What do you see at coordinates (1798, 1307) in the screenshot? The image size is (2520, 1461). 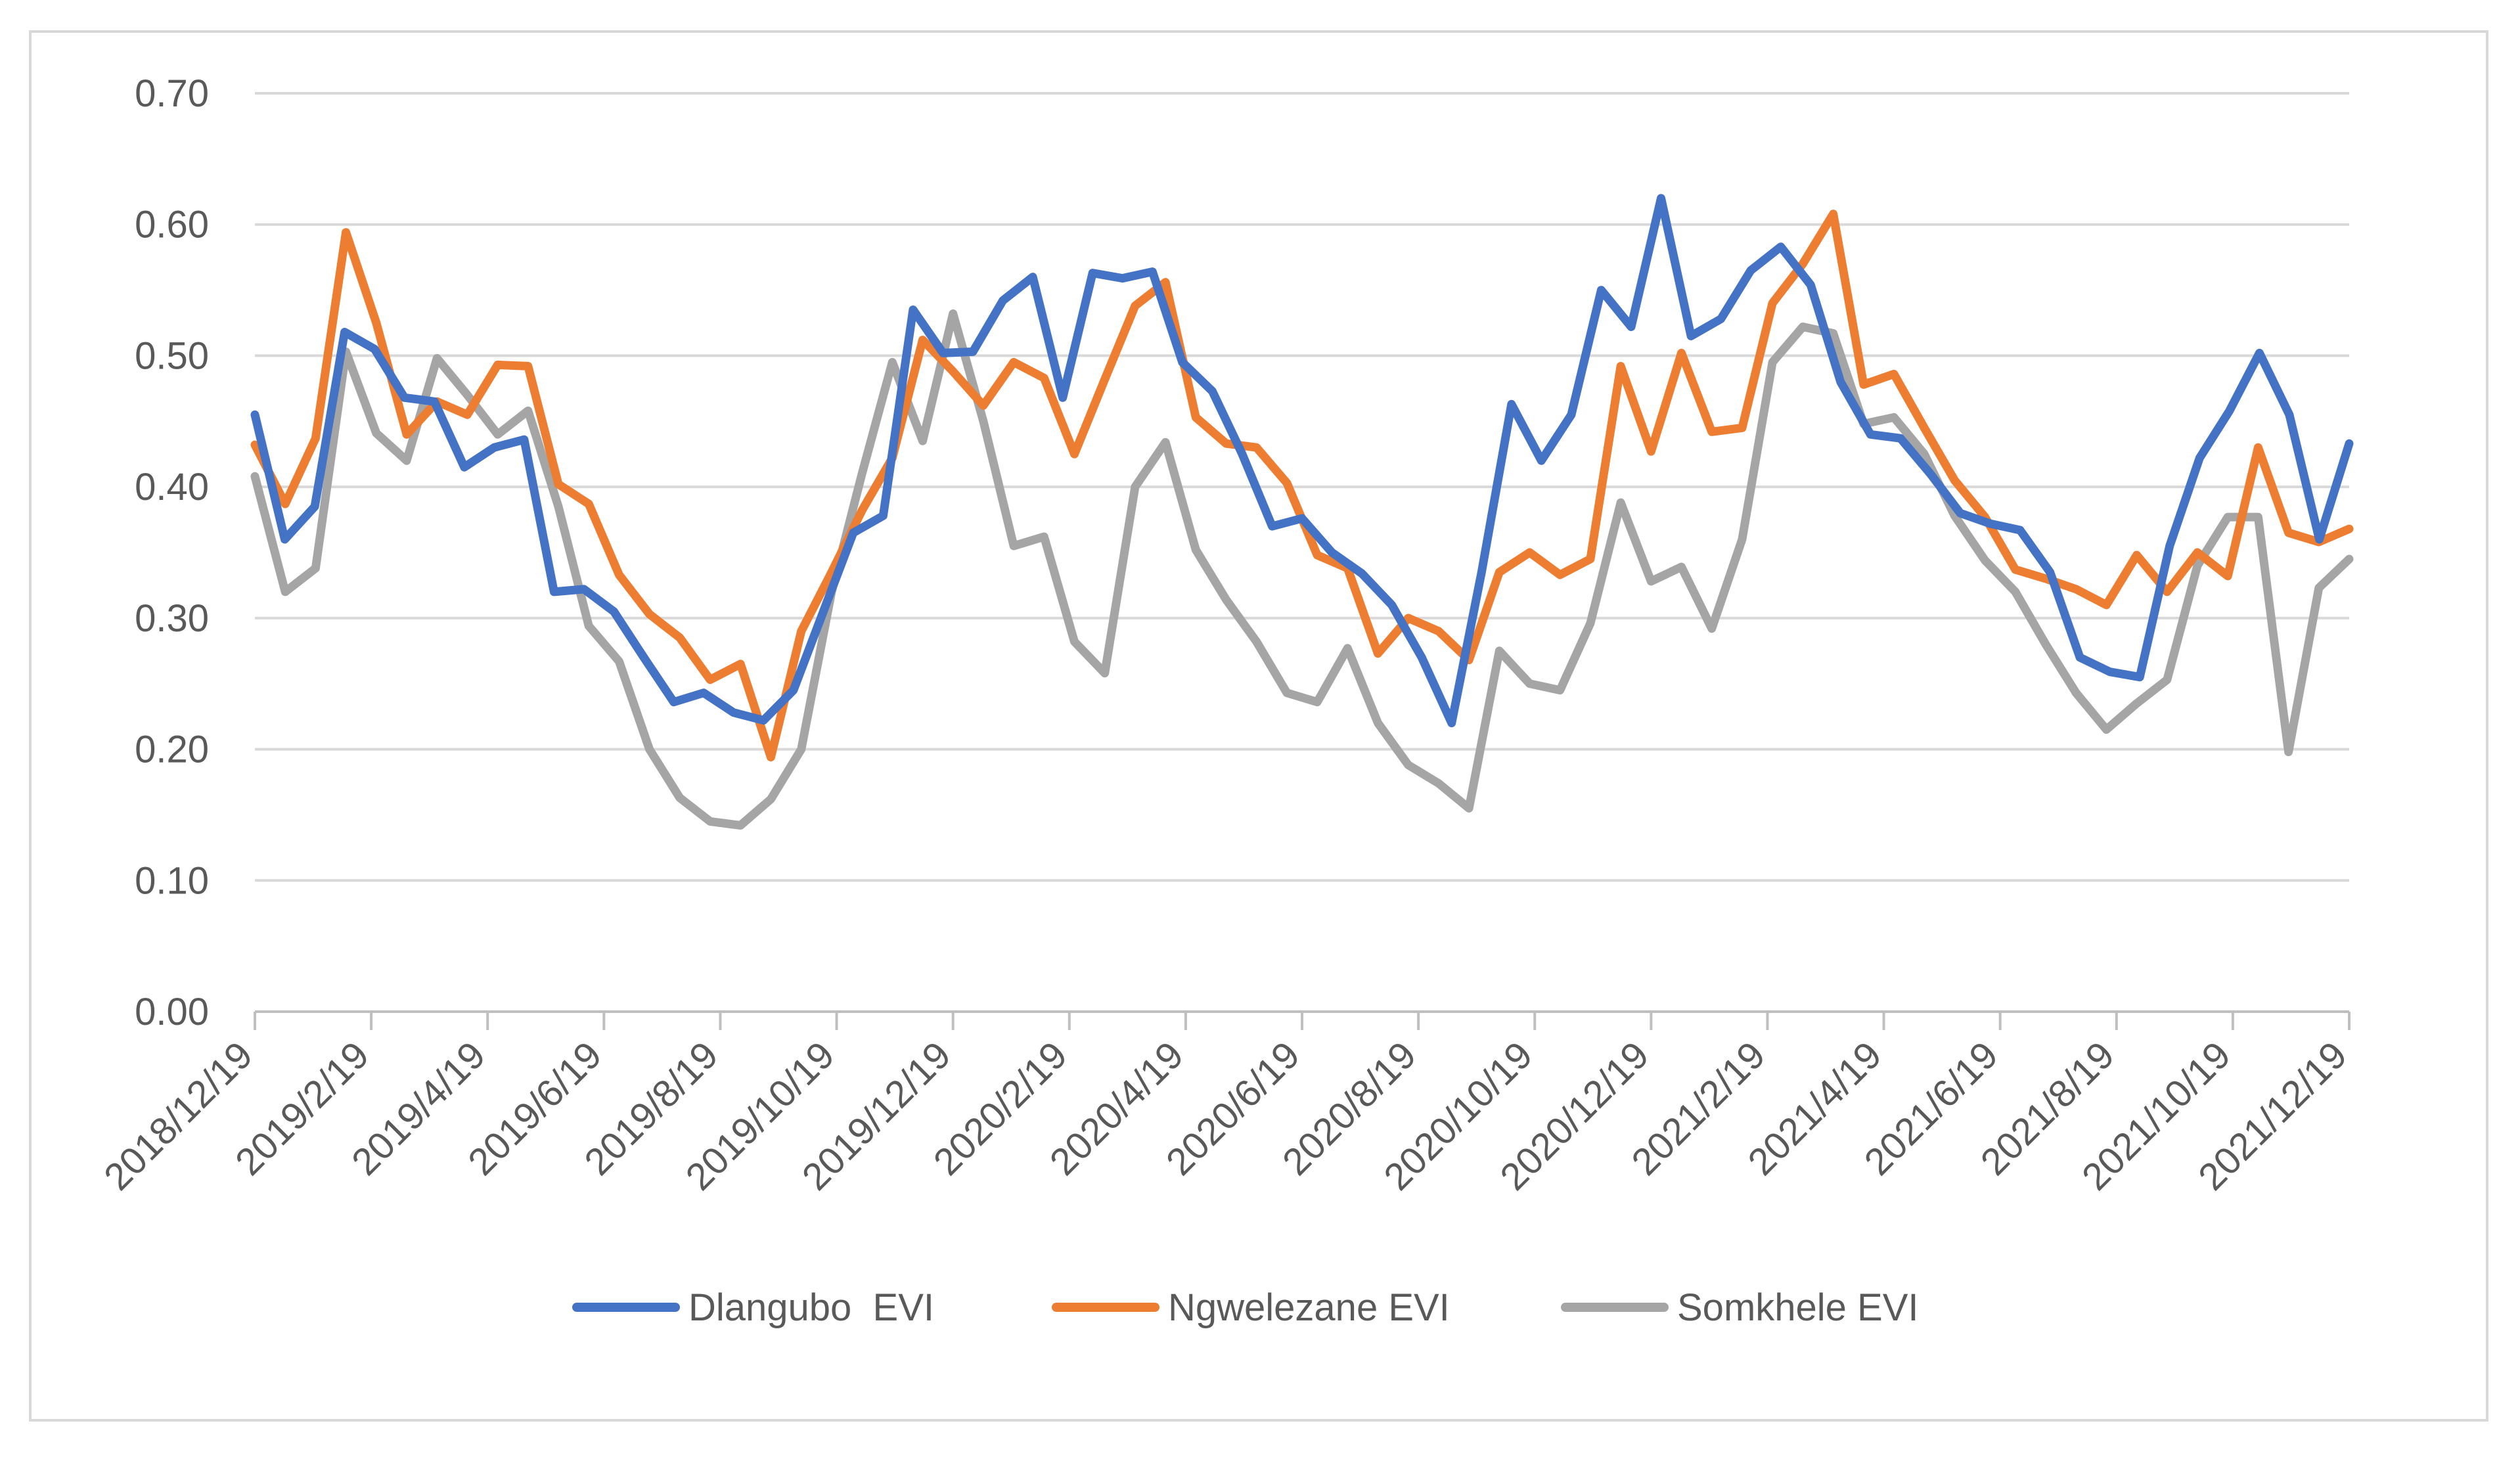 I see `legend-label: Somkhele EVI` at bounding box center [1798, 1307].